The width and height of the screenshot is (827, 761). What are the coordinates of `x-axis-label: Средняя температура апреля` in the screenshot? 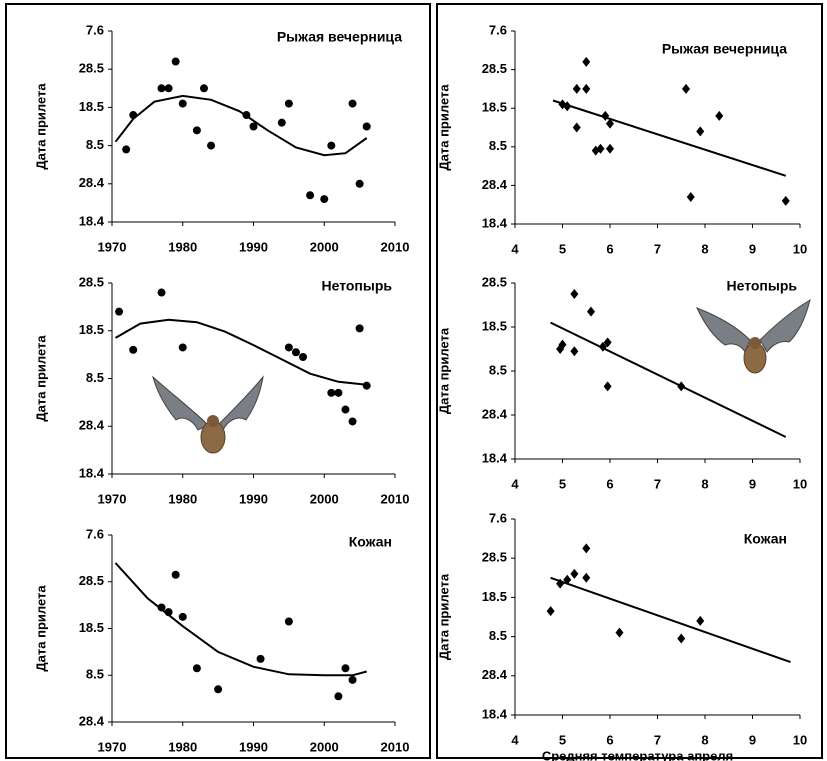 It's located at (637, 754).